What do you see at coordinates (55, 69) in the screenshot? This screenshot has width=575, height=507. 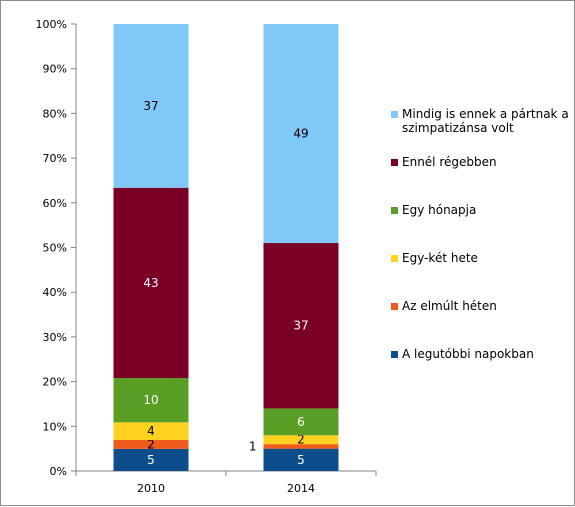 I see `y-tick-label: 90%` at bounding box center [55, 69].